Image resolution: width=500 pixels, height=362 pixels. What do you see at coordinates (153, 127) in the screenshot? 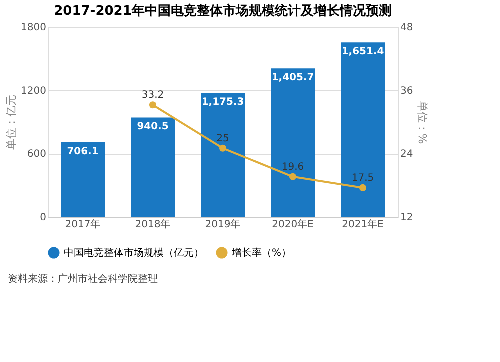
I see `data-label: 940.5` at bounding box center [153, 127].